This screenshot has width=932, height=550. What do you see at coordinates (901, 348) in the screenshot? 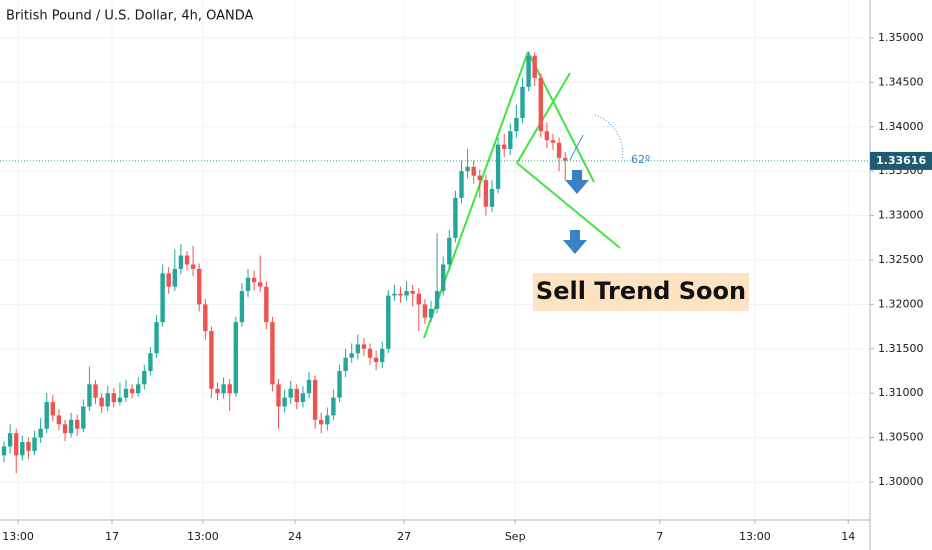
I see `y-tick-label: 1.31500` at bounding box center [901, 348].